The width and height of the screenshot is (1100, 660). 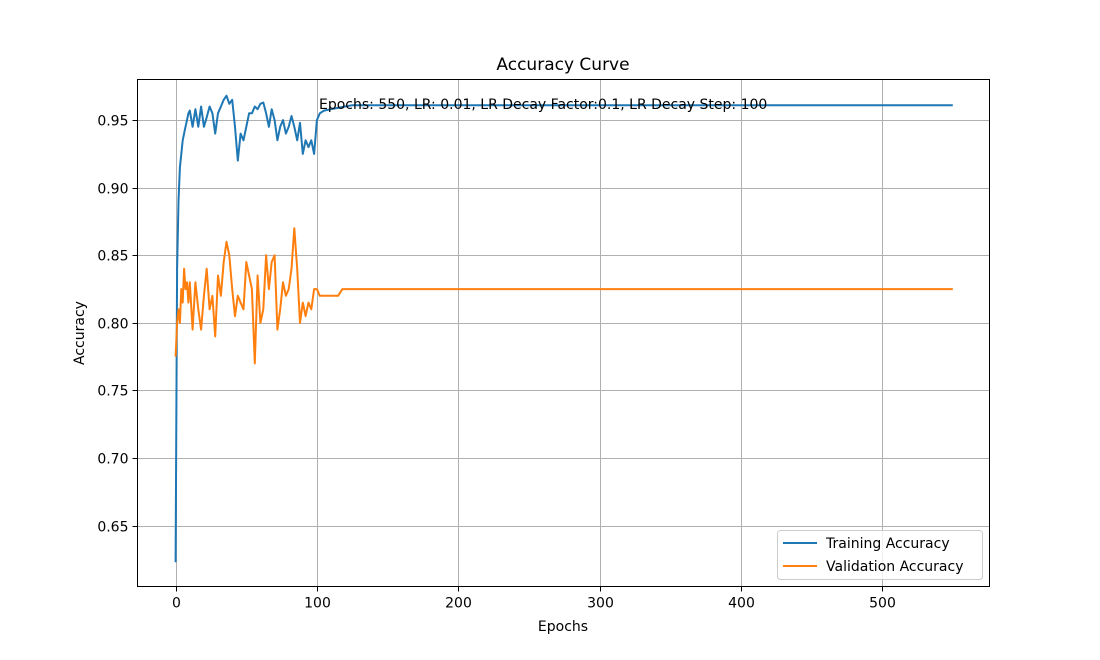 I want to click on x-axis: 0 100 200 300 400 500, so click(x=534, y=599).